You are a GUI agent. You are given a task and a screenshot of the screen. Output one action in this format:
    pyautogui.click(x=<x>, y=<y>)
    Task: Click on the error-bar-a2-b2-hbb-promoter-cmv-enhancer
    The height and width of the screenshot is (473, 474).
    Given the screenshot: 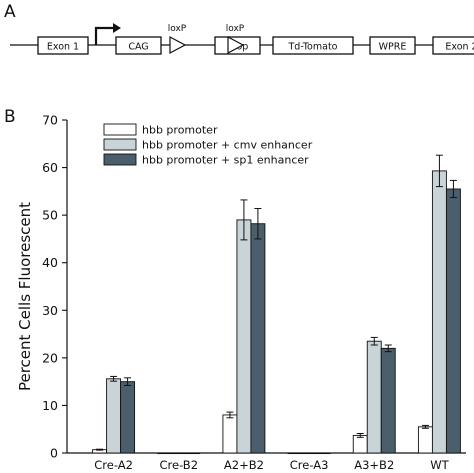 What is the action you would take?
    pyautogui.click(x=244, y=220)
    